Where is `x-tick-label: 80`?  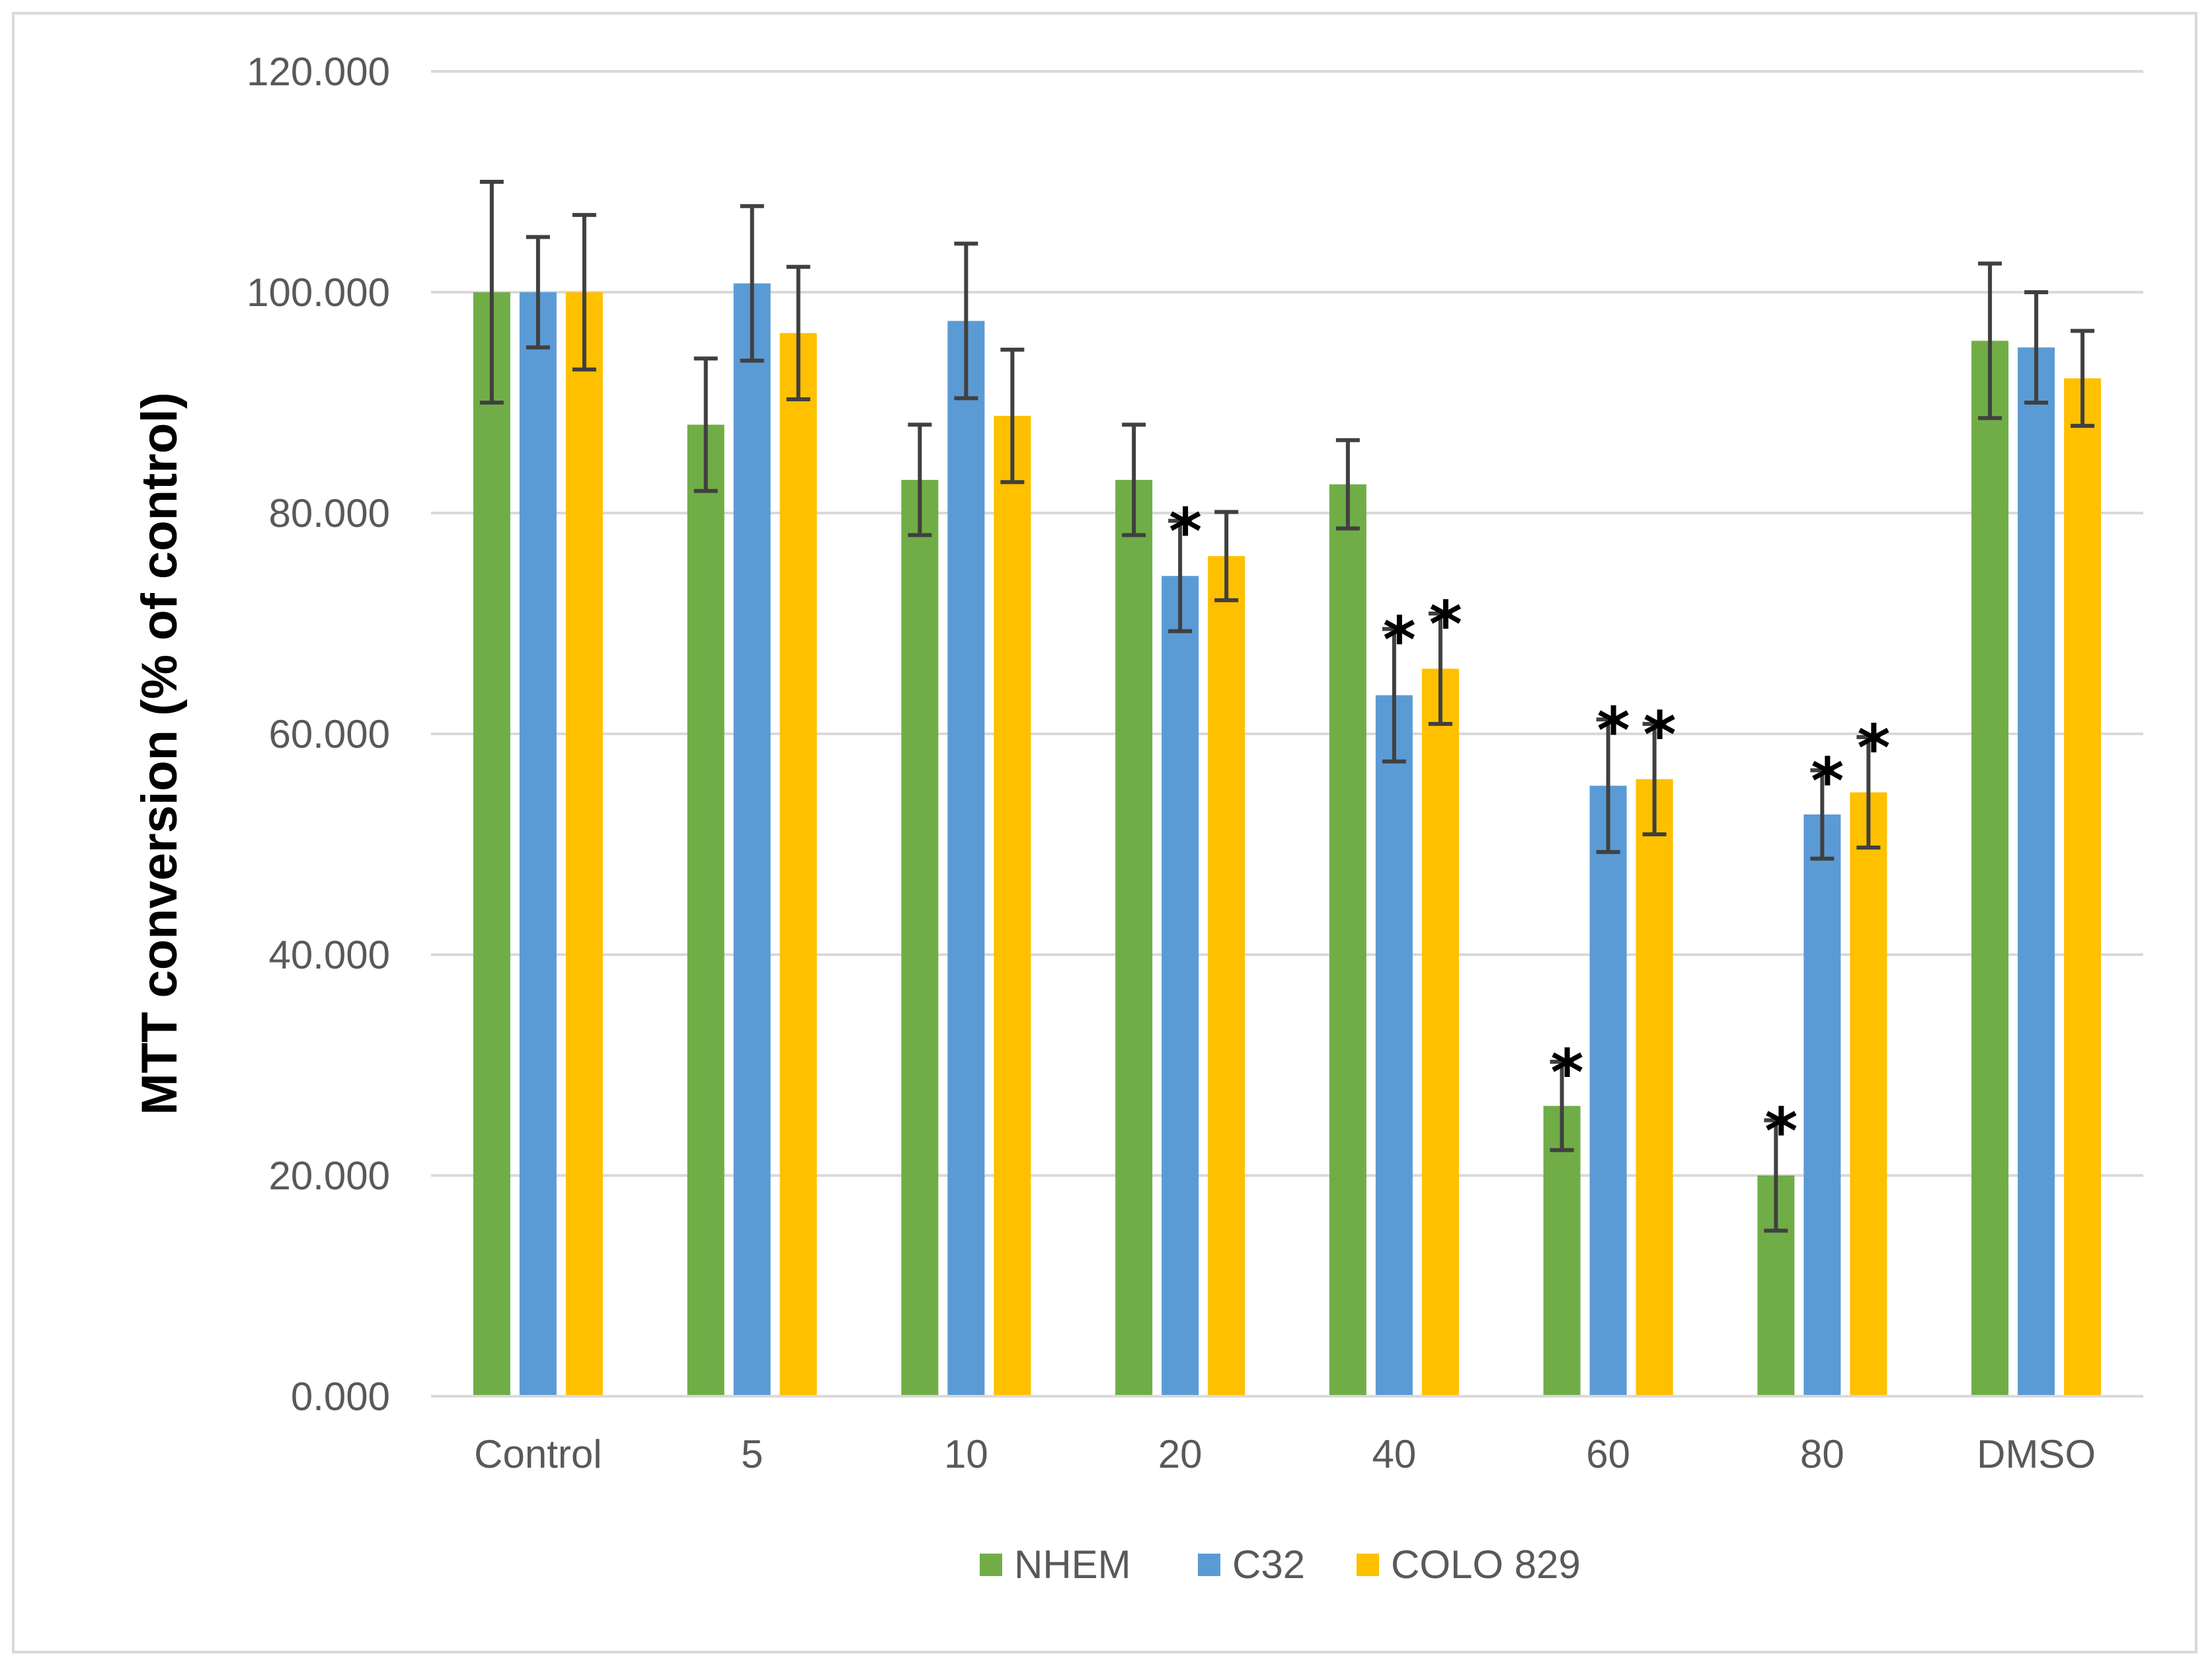
x-tick-label: 80 is located at coordinates (1822, 1454).